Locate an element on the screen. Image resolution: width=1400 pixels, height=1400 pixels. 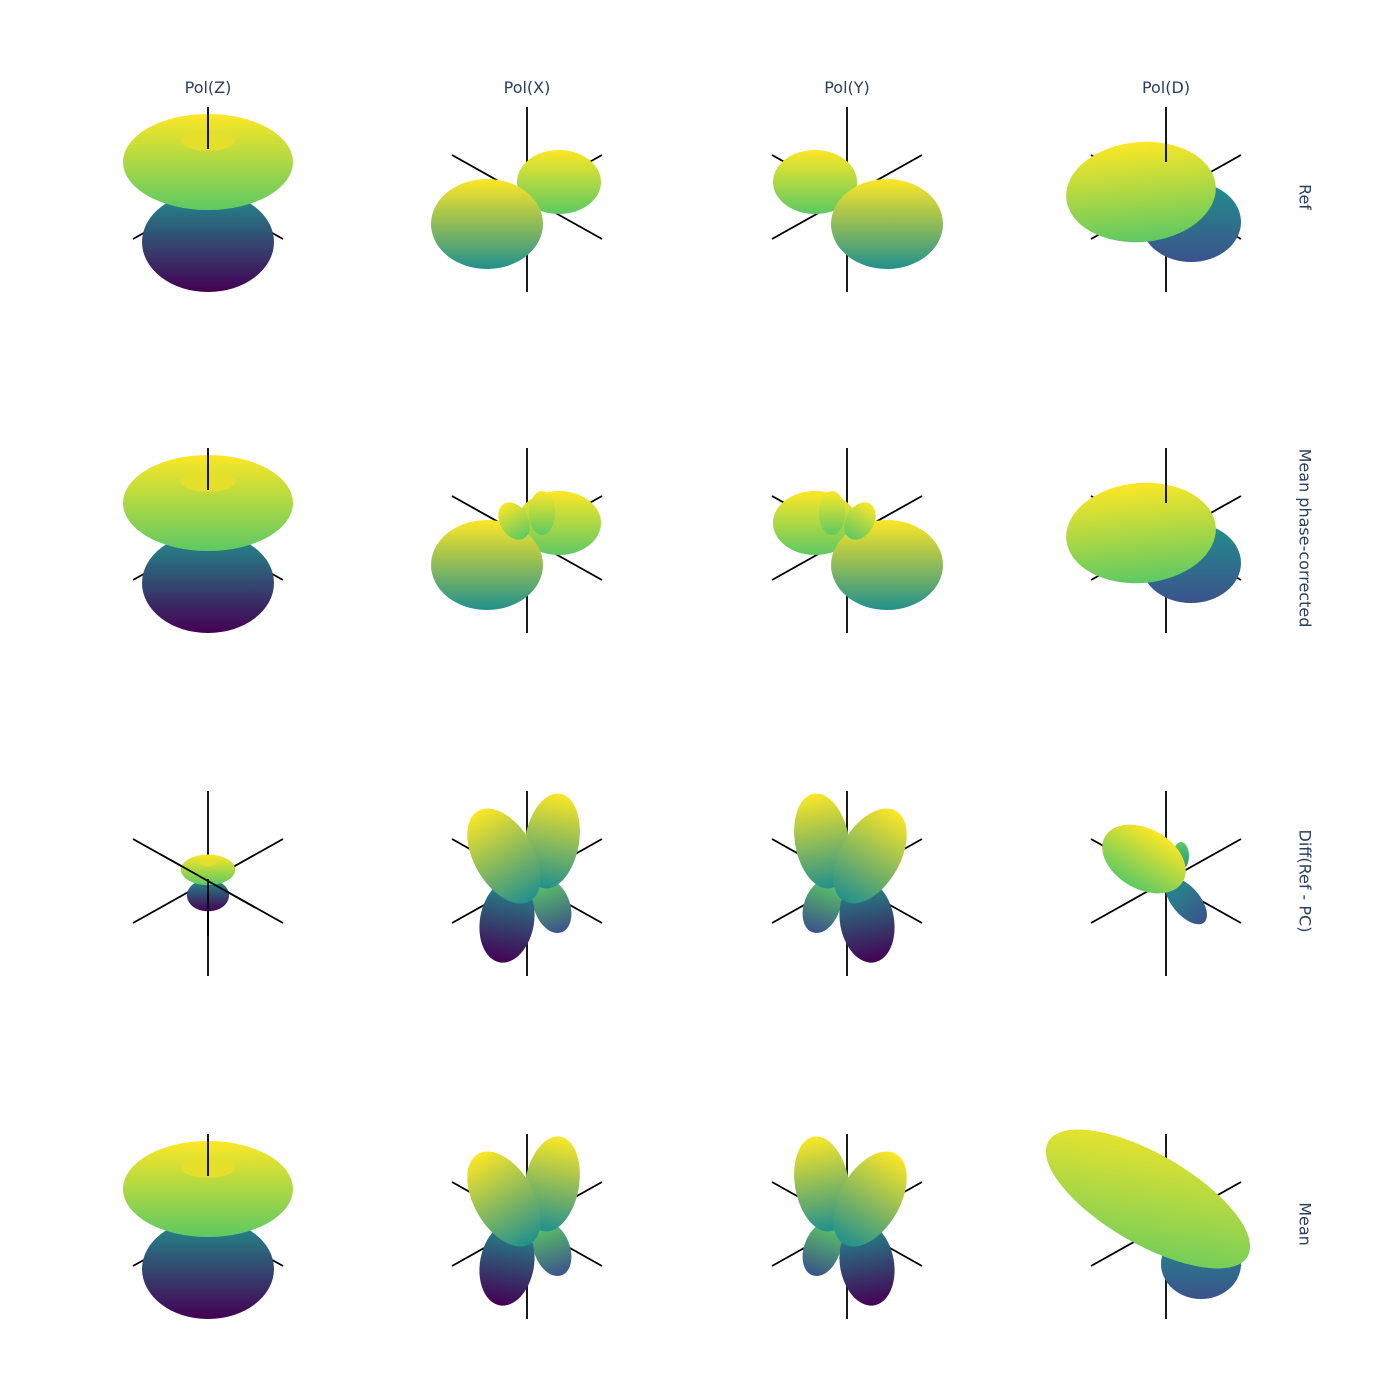
subplot-r4-c2 is located at coordinates (527, 1224).